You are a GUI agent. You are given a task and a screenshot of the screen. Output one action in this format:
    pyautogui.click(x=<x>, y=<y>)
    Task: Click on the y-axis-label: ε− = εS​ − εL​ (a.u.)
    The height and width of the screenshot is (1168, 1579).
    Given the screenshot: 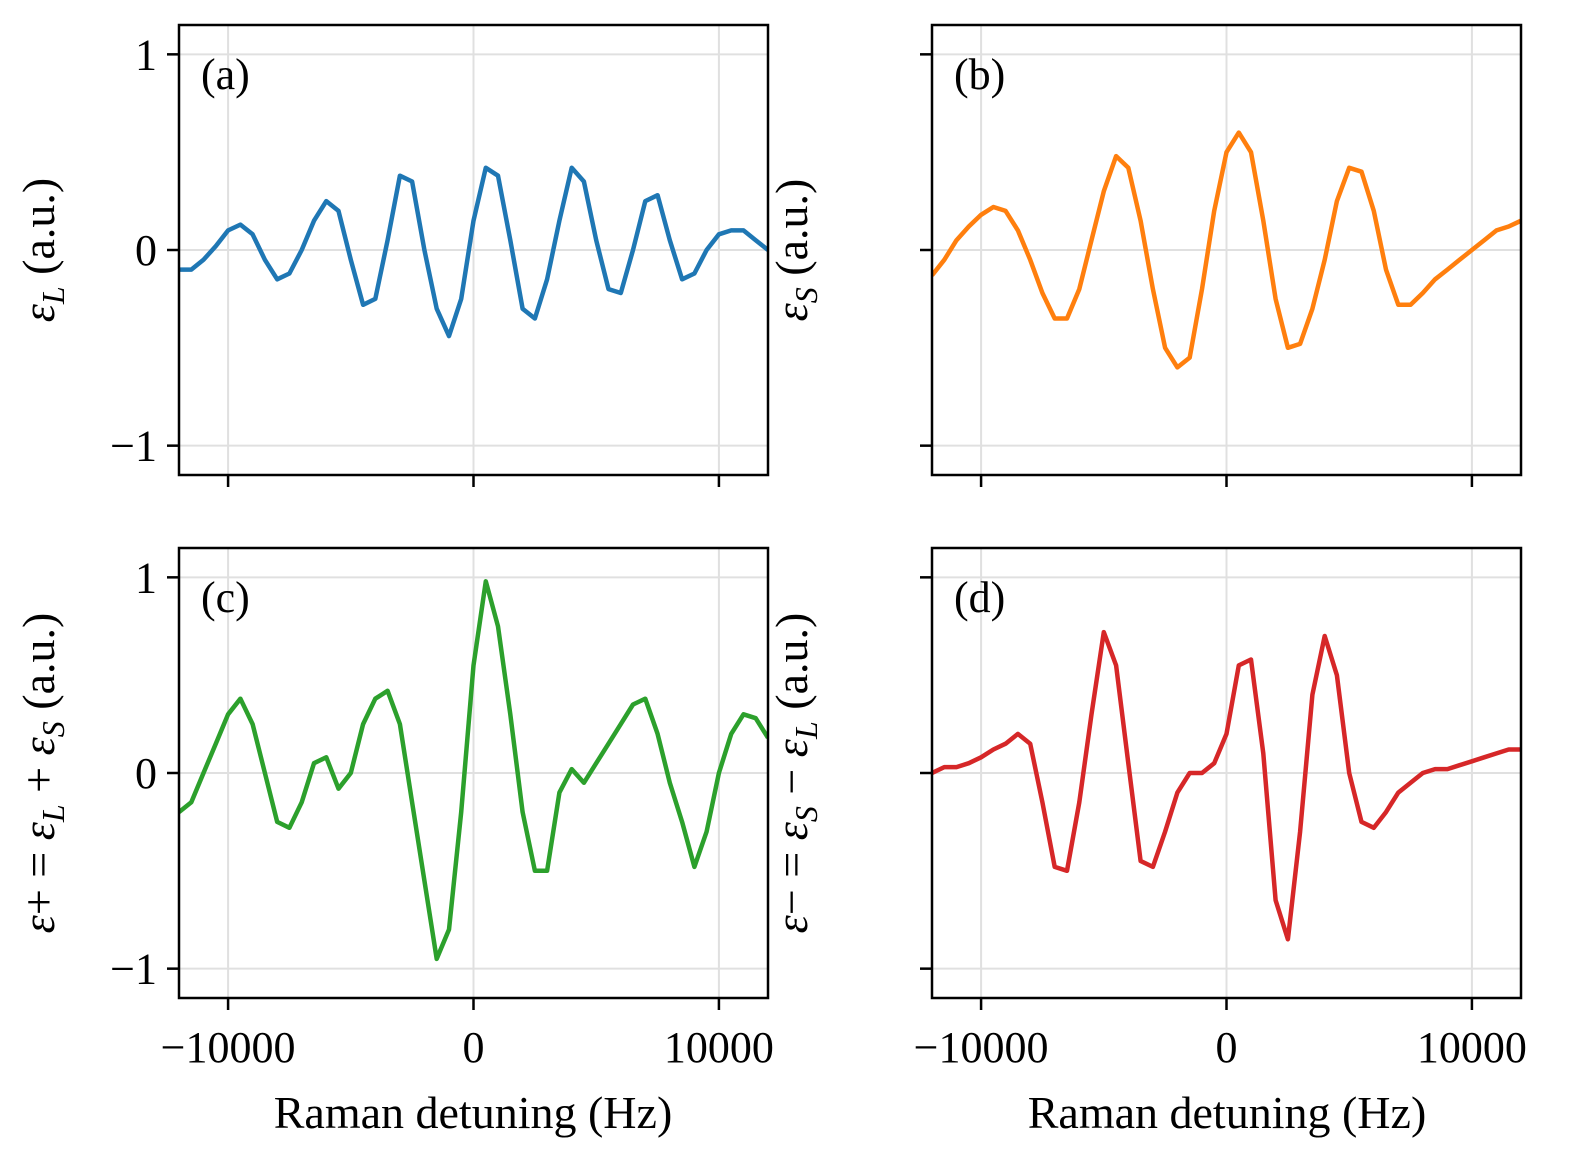 What is the action you would take?
    pyautogui.click(x=795, y=773)
    